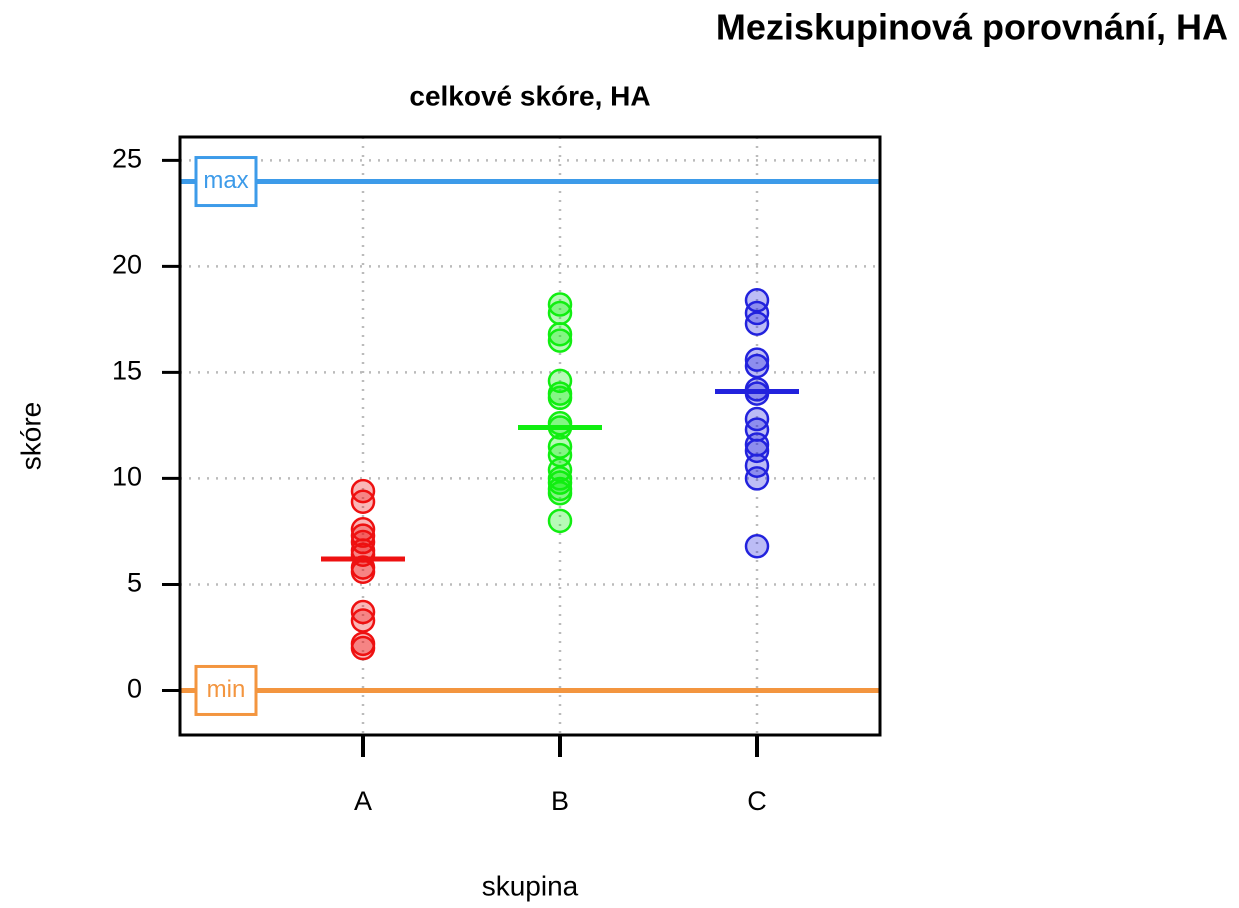 The height and width of the screenshot is (908, 1239). What do you see at coordinates (127, 477) in the screenshot?
I see `y-tick-label: 10` at bounding box center [127, 477].